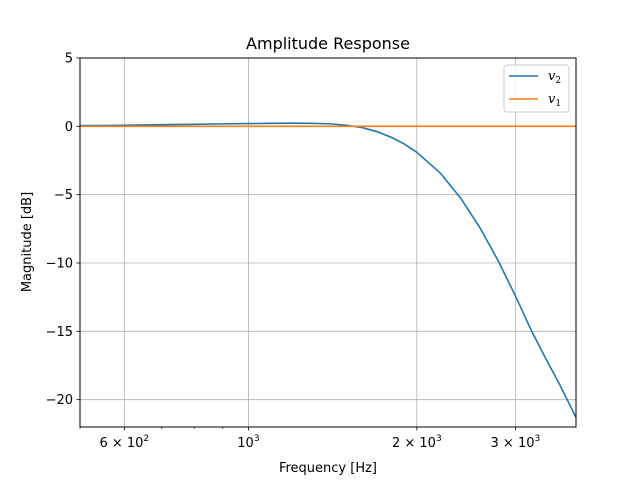 Image resolution: width=640 pixels, height=480 pixels. What do you see at coordinates (516, 442) in the screenshot?
I see `x-tick-label: 3 × 10³` at bounding box center [516, 442].